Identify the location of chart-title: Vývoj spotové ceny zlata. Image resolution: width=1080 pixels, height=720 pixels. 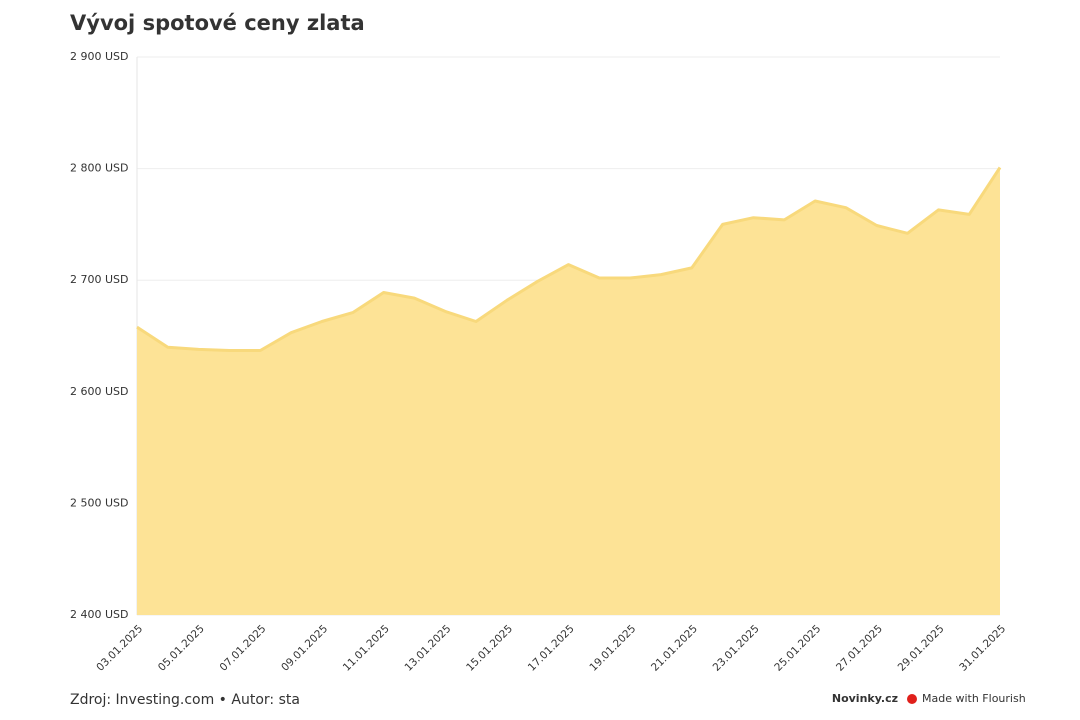
(217, 23).